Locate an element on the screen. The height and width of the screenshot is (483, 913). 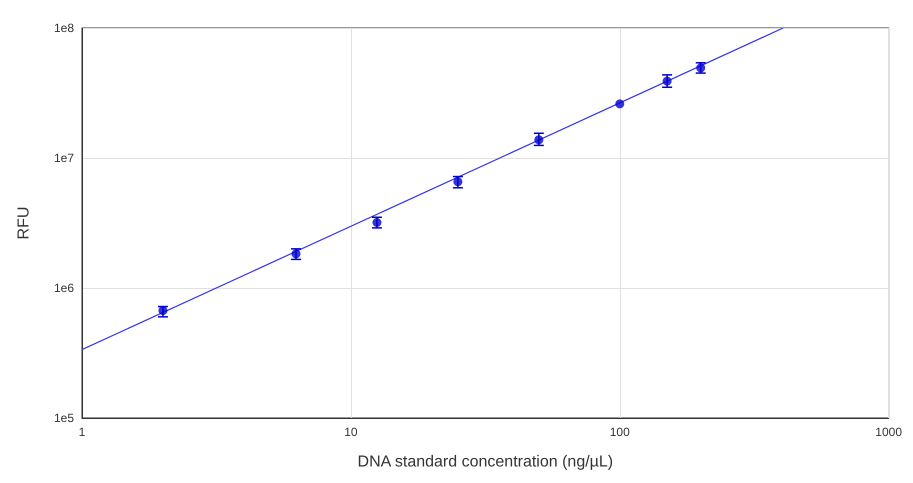
y-tick-label: 1e7 is located at coordinates (64, 158).